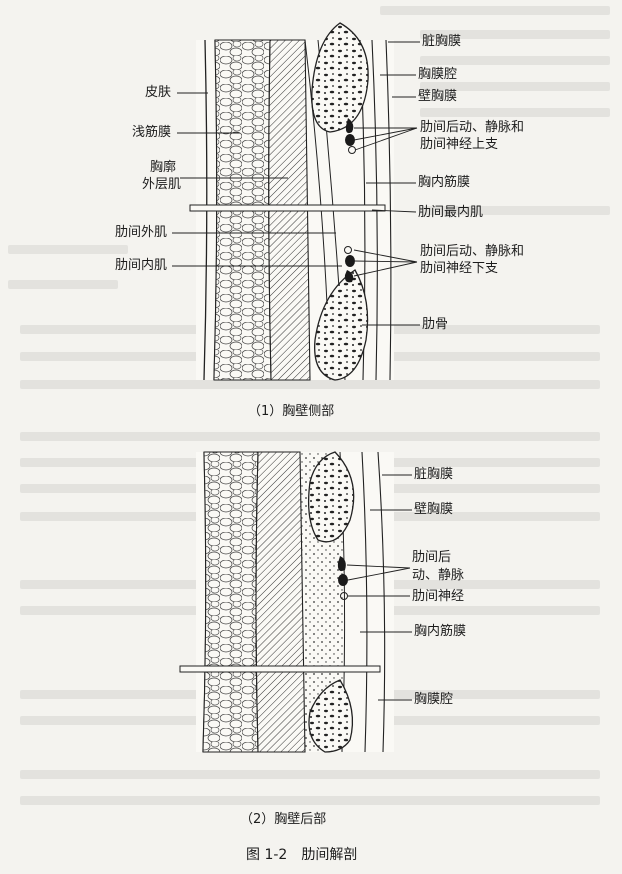 This screenshot has width=622, height=874. I want to click on label-lower-branch-line2: 肋间神经下支, so click(459, 268).